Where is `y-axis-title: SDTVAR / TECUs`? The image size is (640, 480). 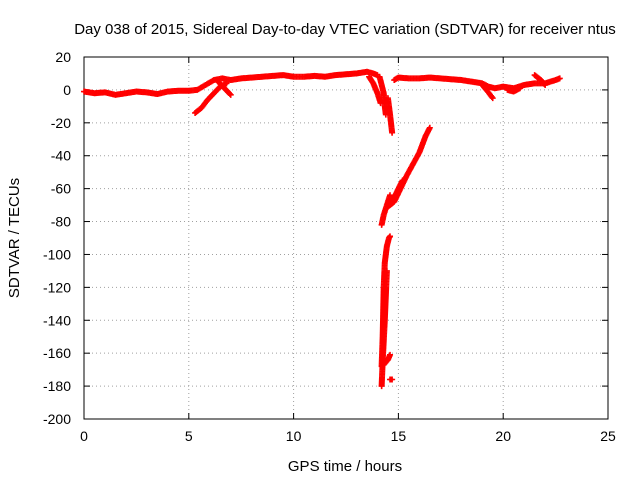 y-axis-title: SDTVAR / TECUs is located at coordinates (14, 238).